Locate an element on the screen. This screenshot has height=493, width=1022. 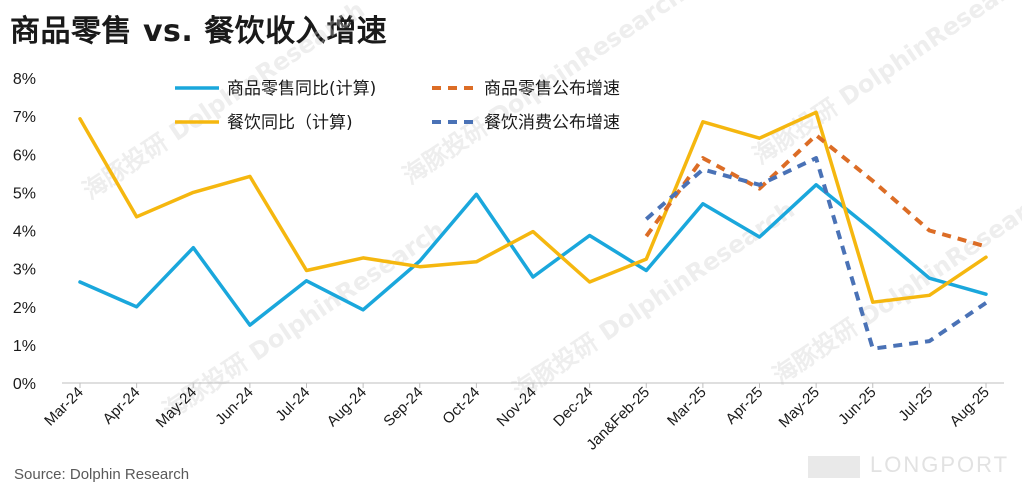
y-tick-label: 4% is located at coordinates (24, 232).